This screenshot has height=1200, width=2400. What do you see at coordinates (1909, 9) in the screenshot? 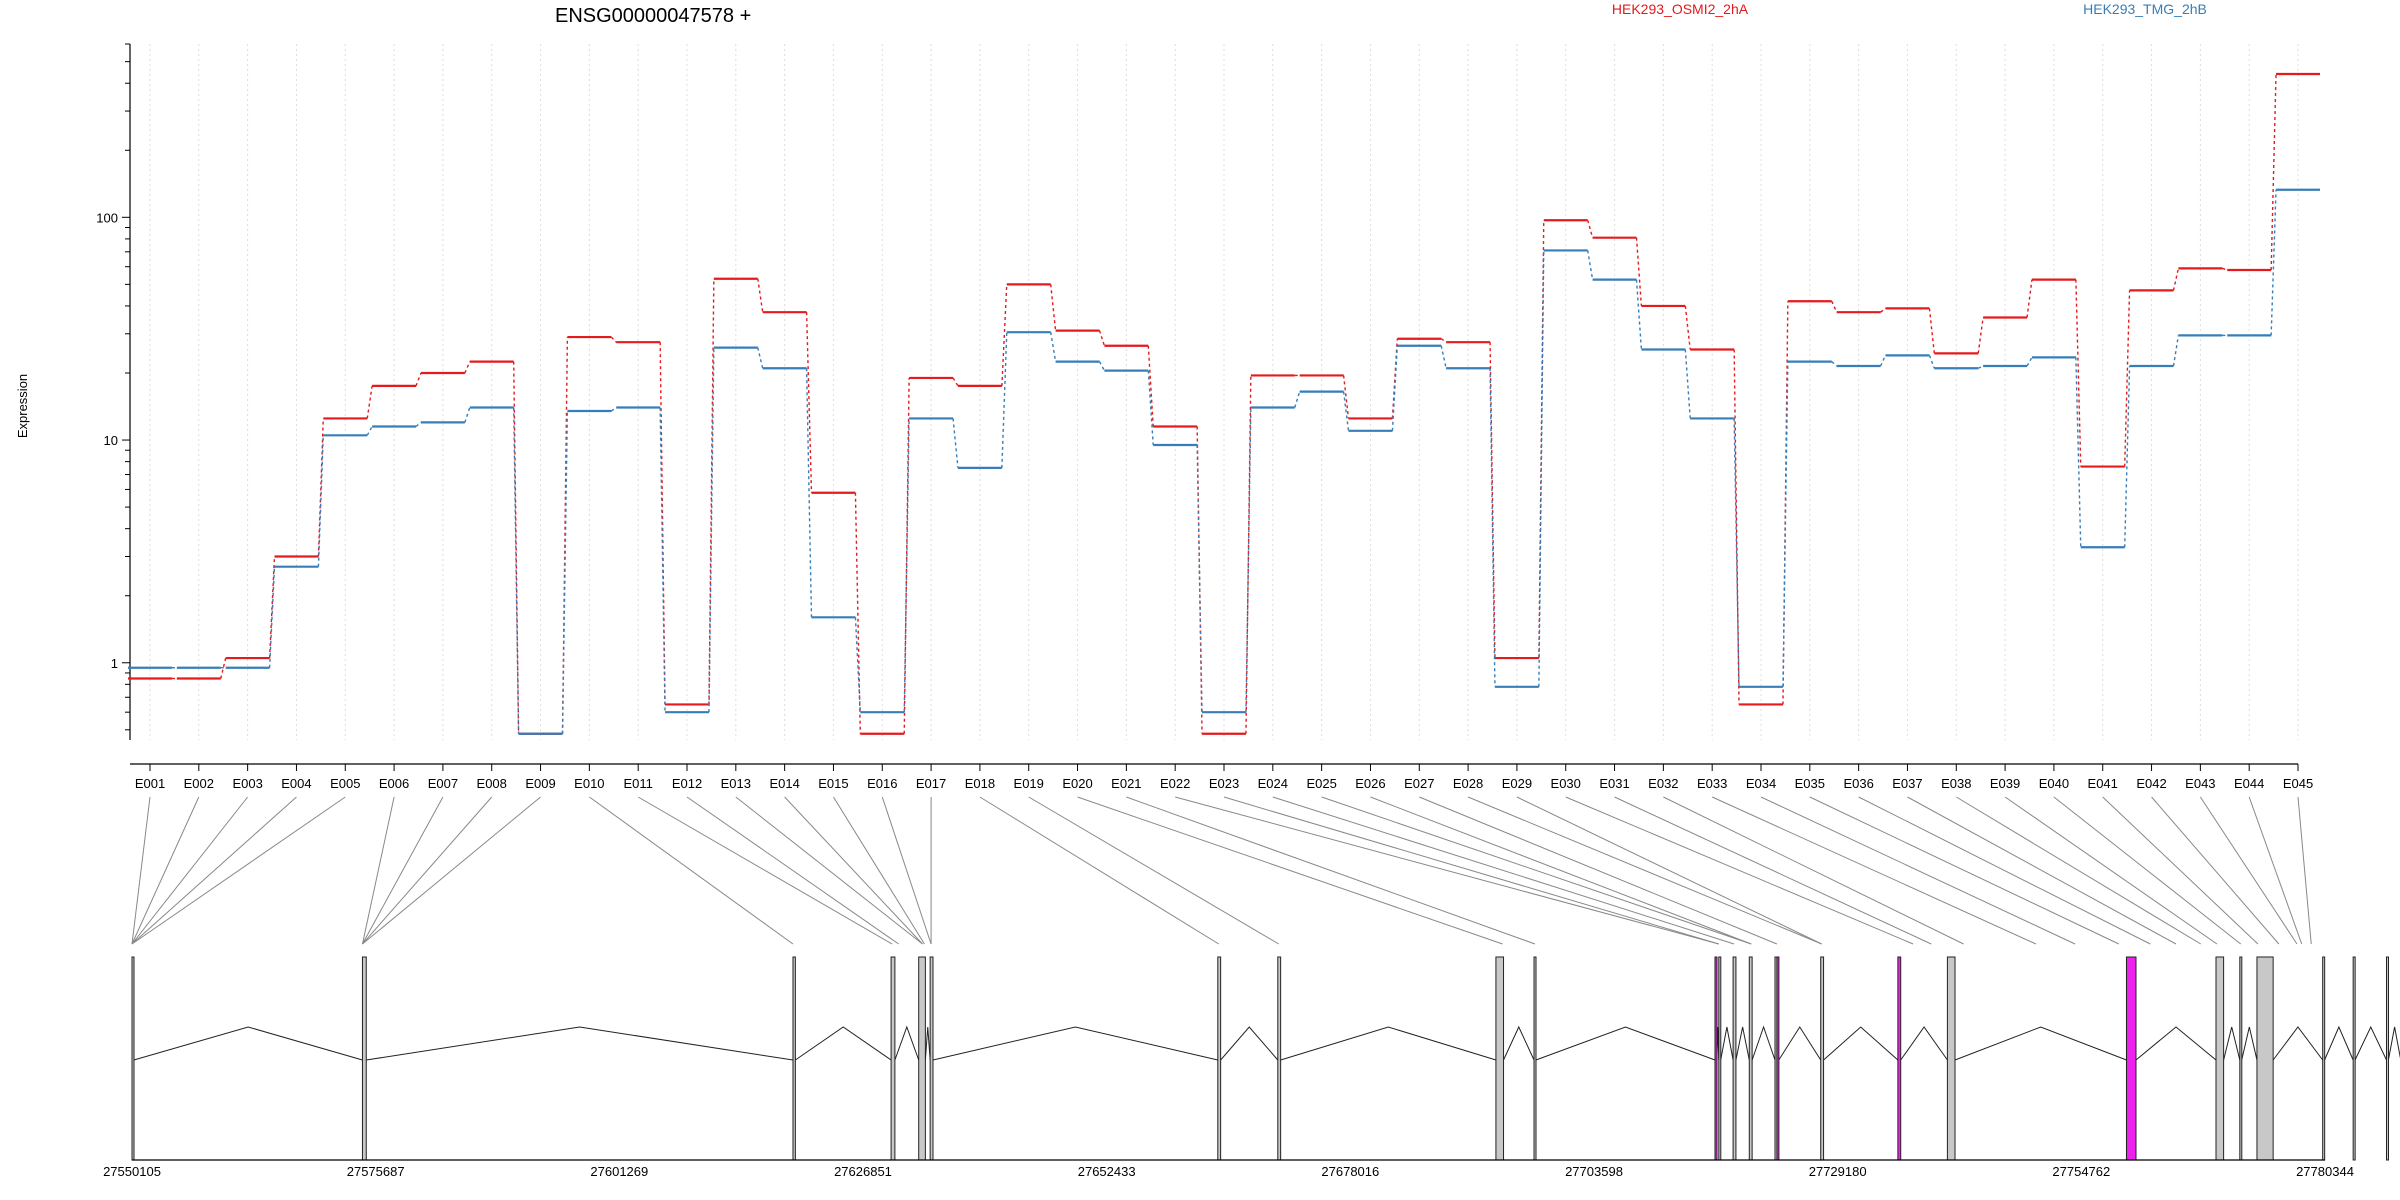
I see `legend: HEK293_OSMI2_2hA HEK293_TMG_2hB` at bounding box center [1909, 9].